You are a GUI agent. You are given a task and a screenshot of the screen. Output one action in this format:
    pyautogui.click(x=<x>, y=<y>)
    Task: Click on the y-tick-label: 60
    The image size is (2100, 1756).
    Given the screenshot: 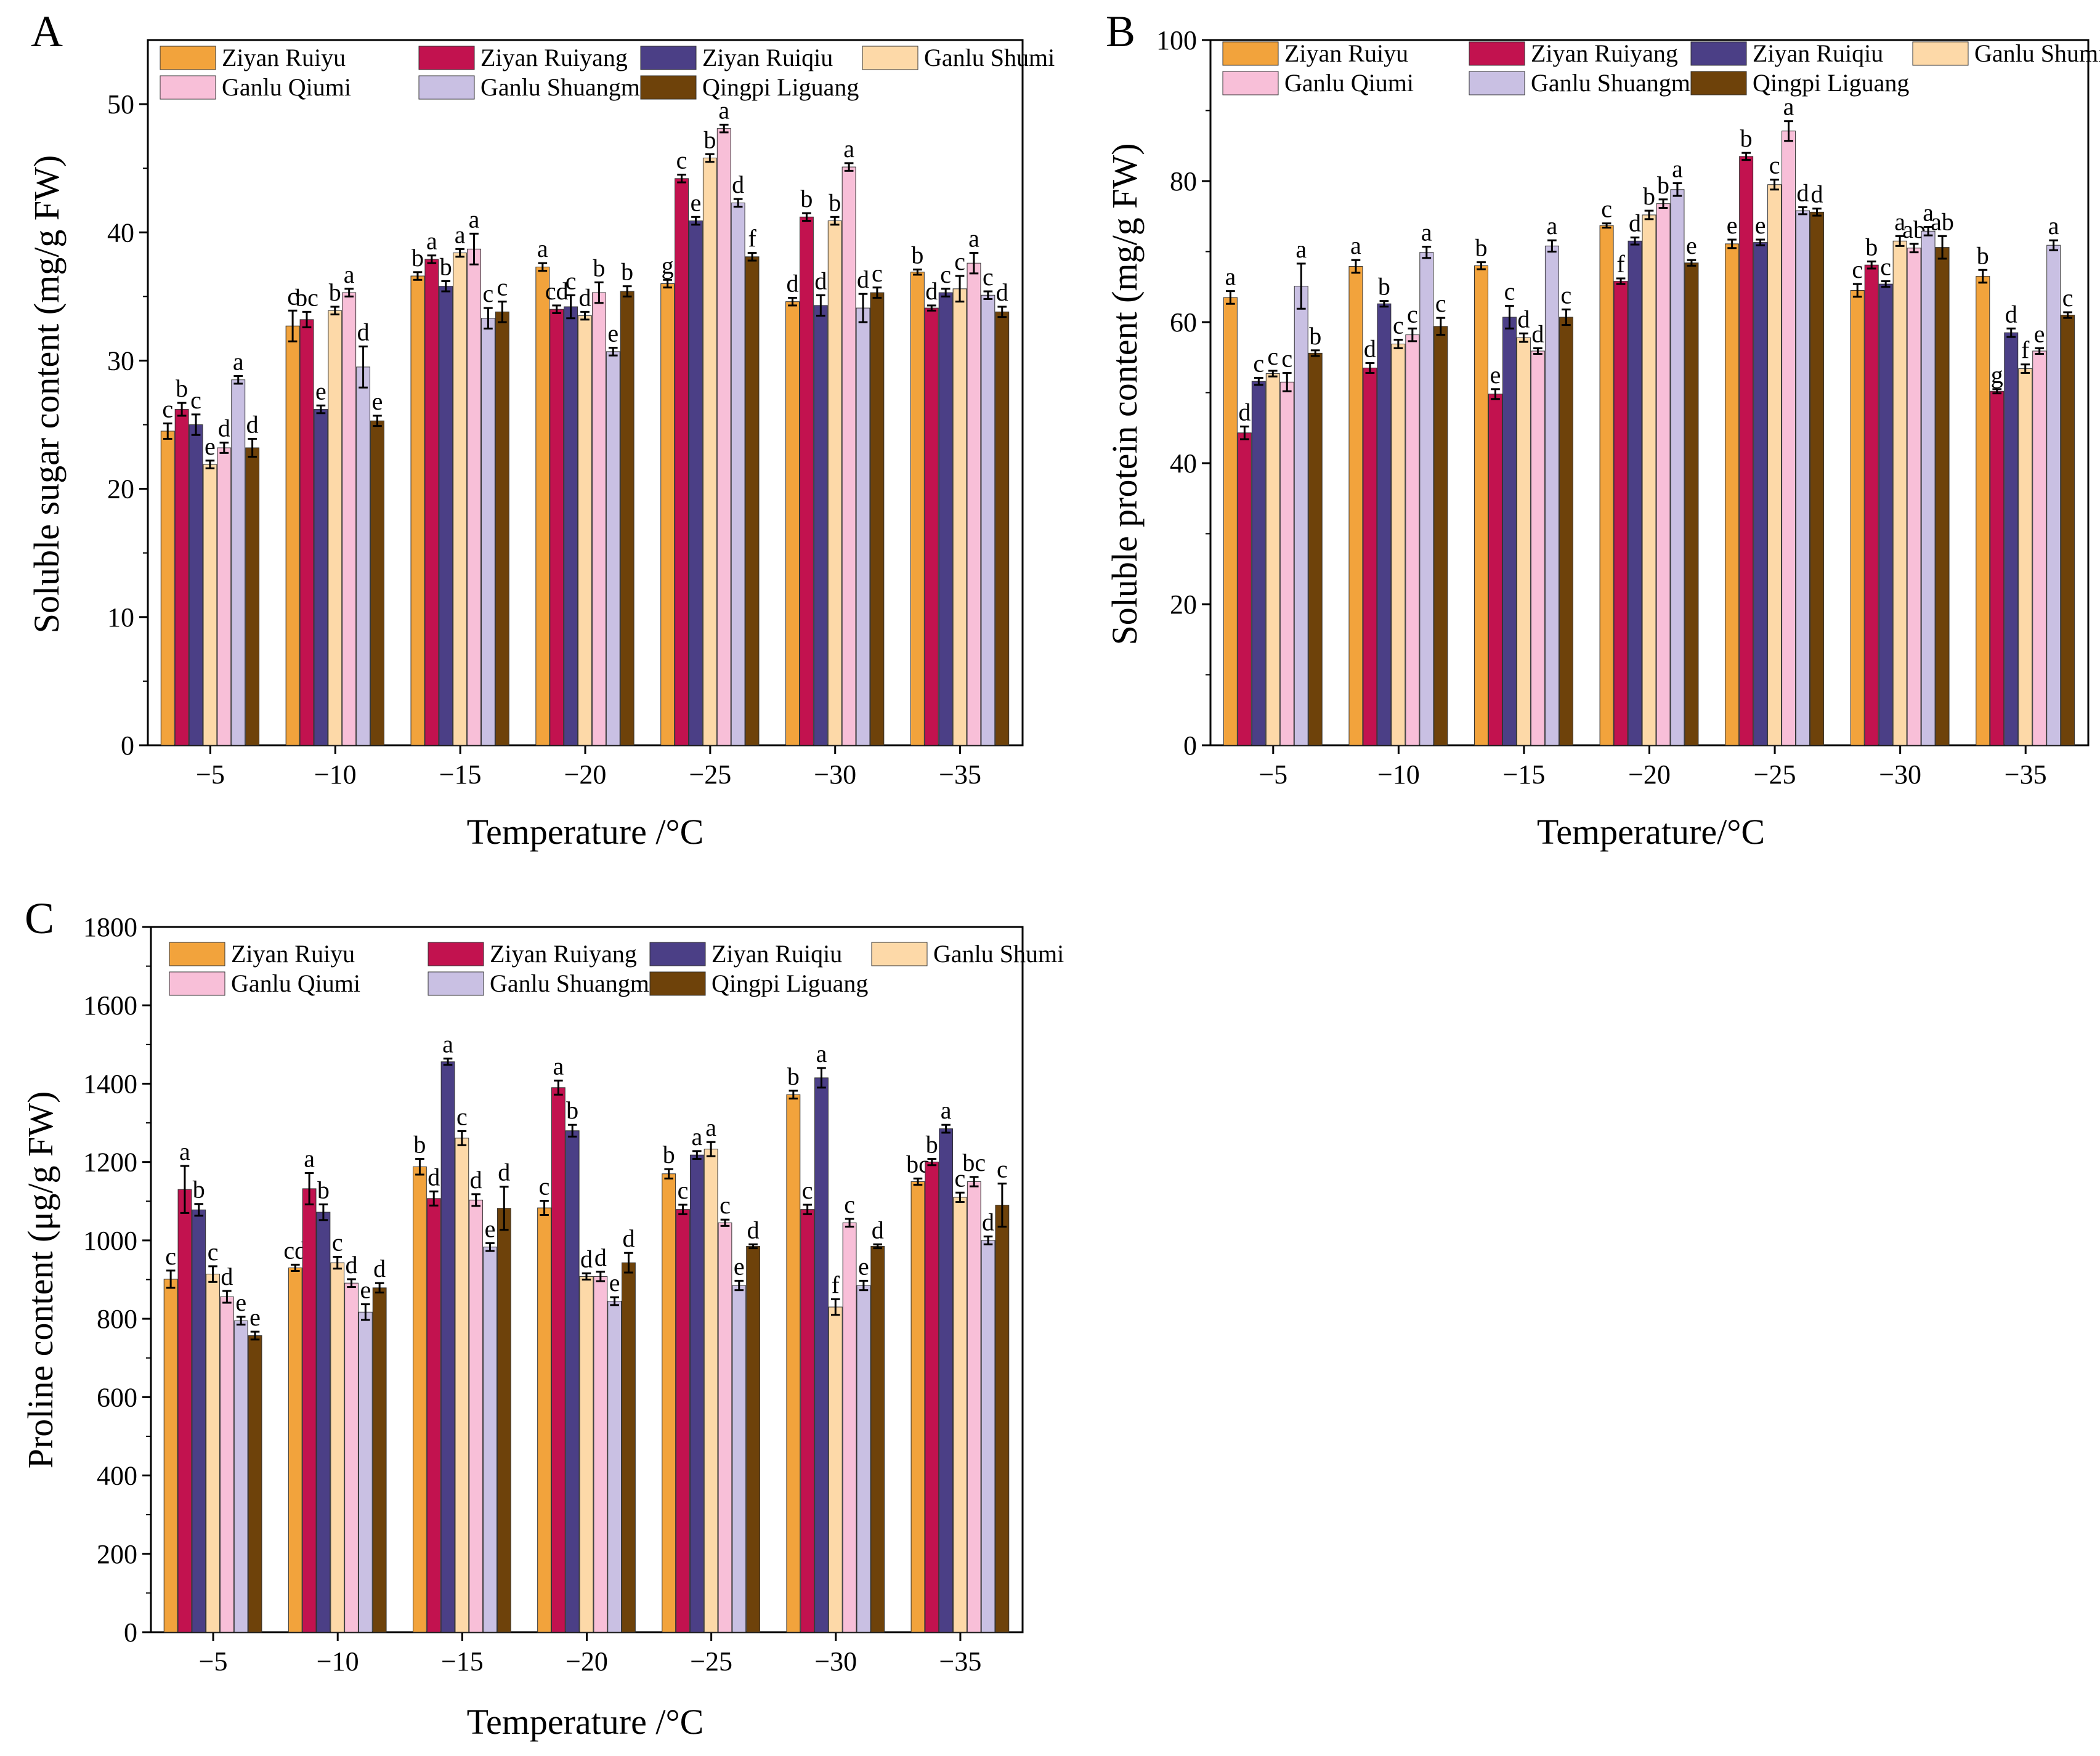 What is the action you would take?
    pyautogui.click(x=1183, y=322)
    